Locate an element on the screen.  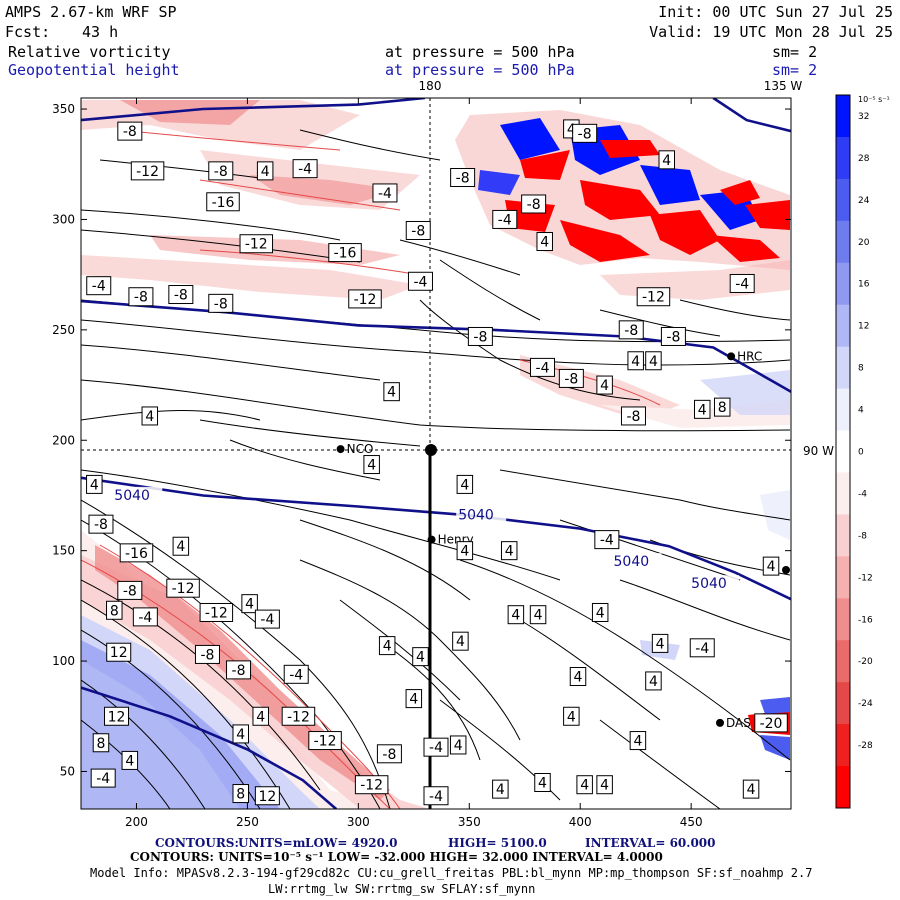
x-tick-label: 350 is located at coordinates (469, 822).